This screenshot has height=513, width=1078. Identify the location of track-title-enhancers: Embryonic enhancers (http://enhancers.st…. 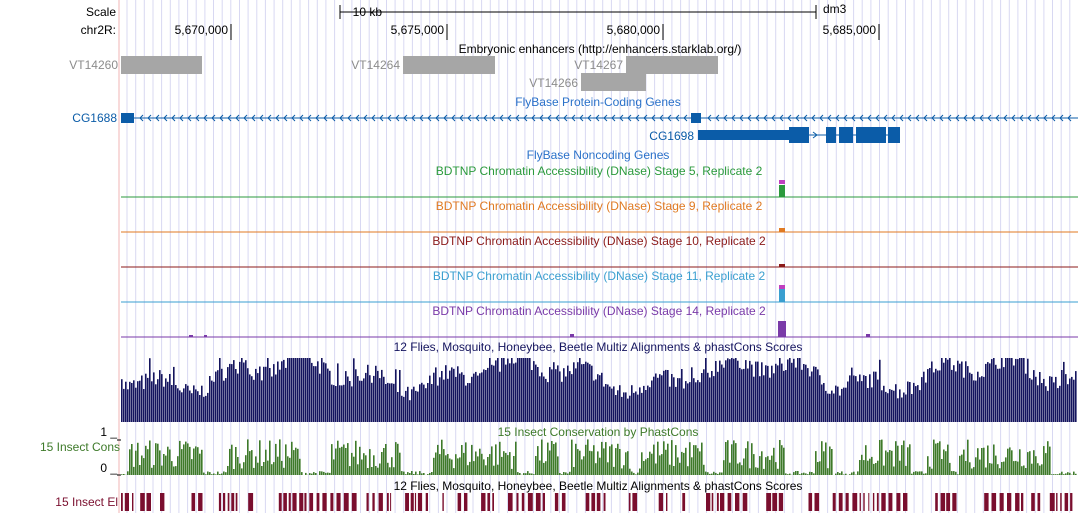
(600, 49).